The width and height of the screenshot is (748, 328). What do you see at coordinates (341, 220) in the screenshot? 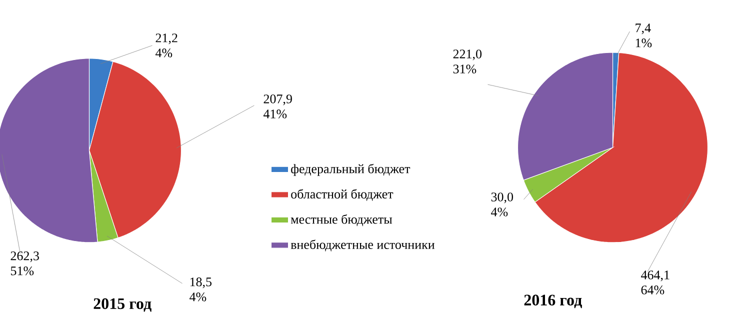
I see `legend-label: местные бюджеты` at bounding box center [341, 220].